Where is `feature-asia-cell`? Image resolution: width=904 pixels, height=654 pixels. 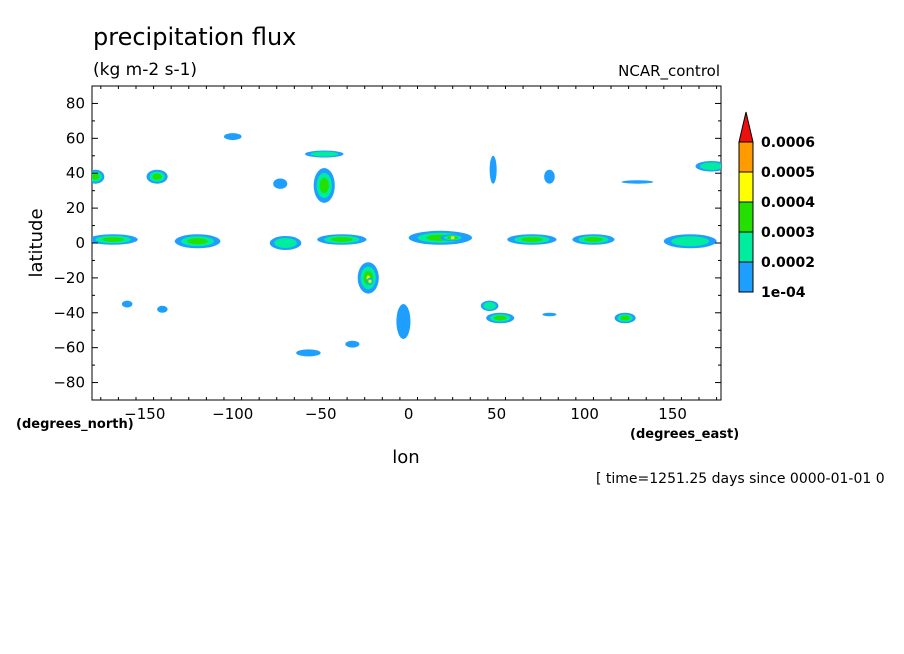 feature-asia-cell is located at coordinates (549, 176).